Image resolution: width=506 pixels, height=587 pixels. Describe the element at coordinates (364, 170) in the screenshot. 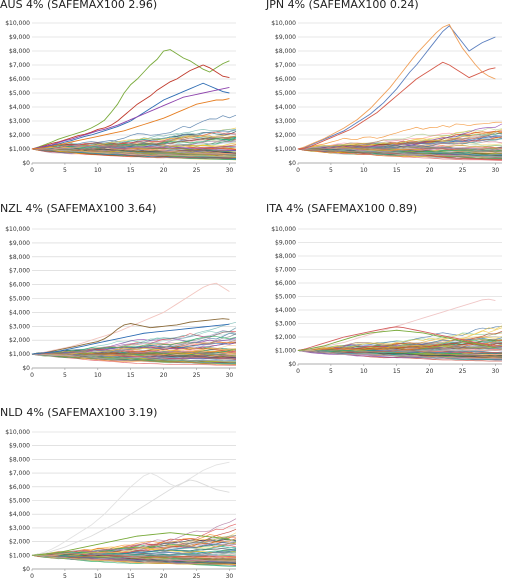

I see `x-tick-label: 10` at that location.